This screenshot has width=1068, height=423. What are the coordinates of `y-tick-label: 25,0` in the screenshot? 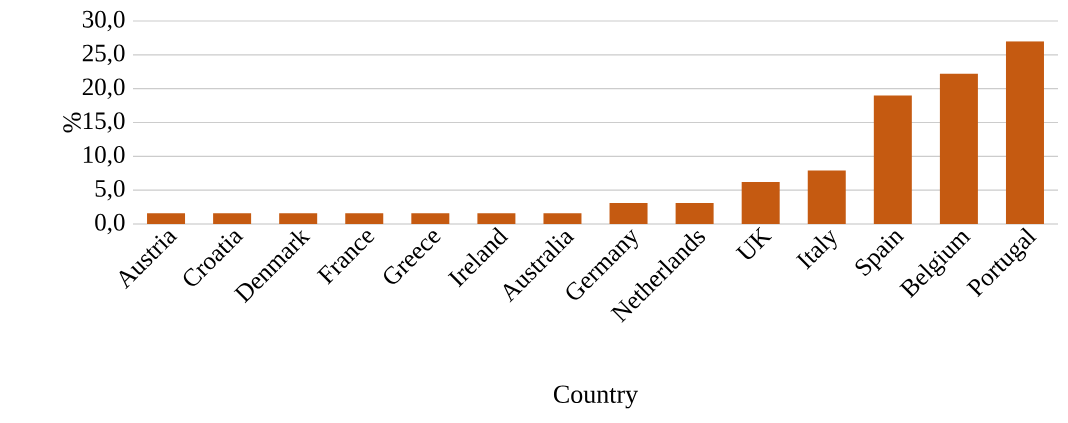 It's located at (103, 55).